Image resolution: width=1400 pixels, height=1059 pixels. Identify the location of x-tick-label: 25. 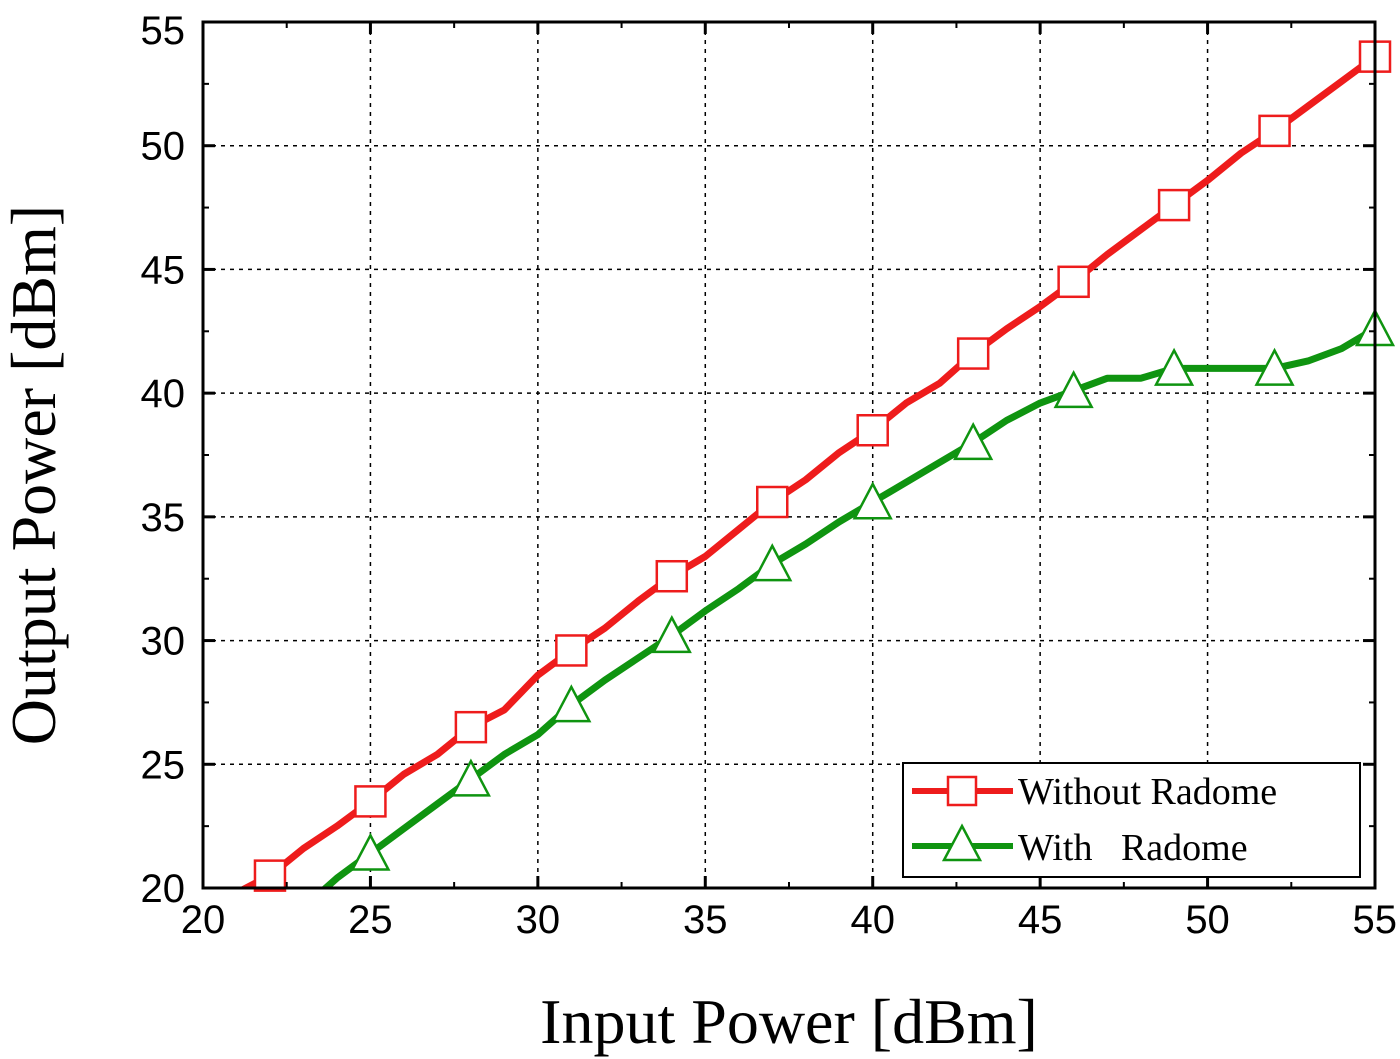
(370, 920).